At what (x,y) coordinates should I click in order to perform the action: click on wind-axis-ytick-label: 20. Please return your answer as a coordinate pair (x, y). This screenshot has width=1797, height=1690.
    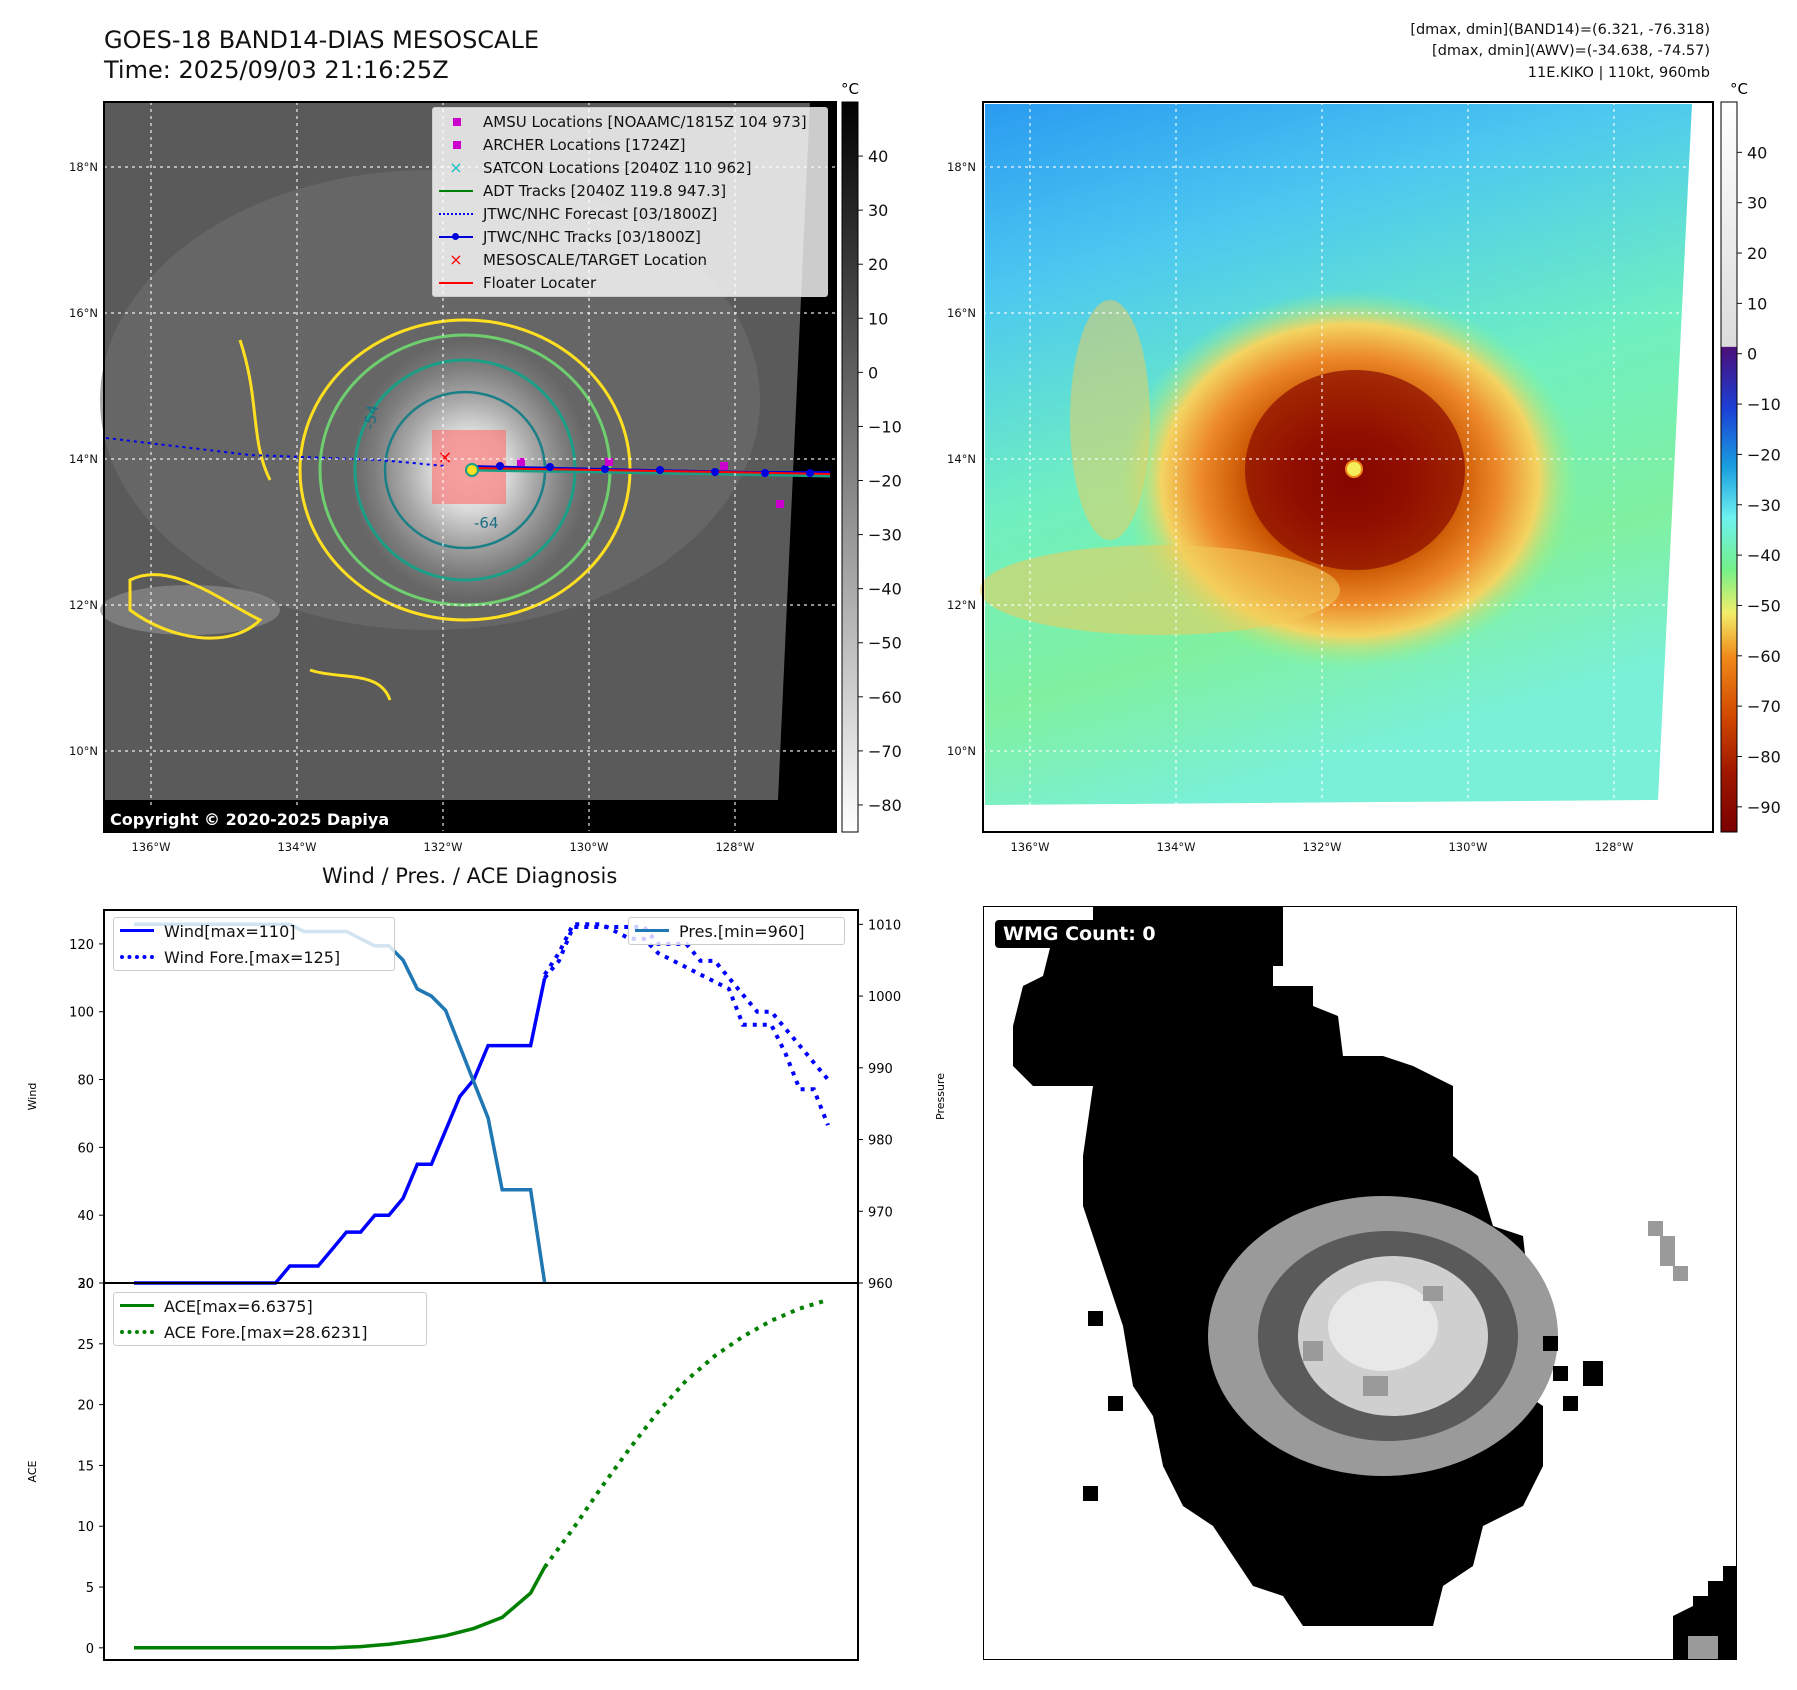
    Looking at the image, I should click on (85, 1284).